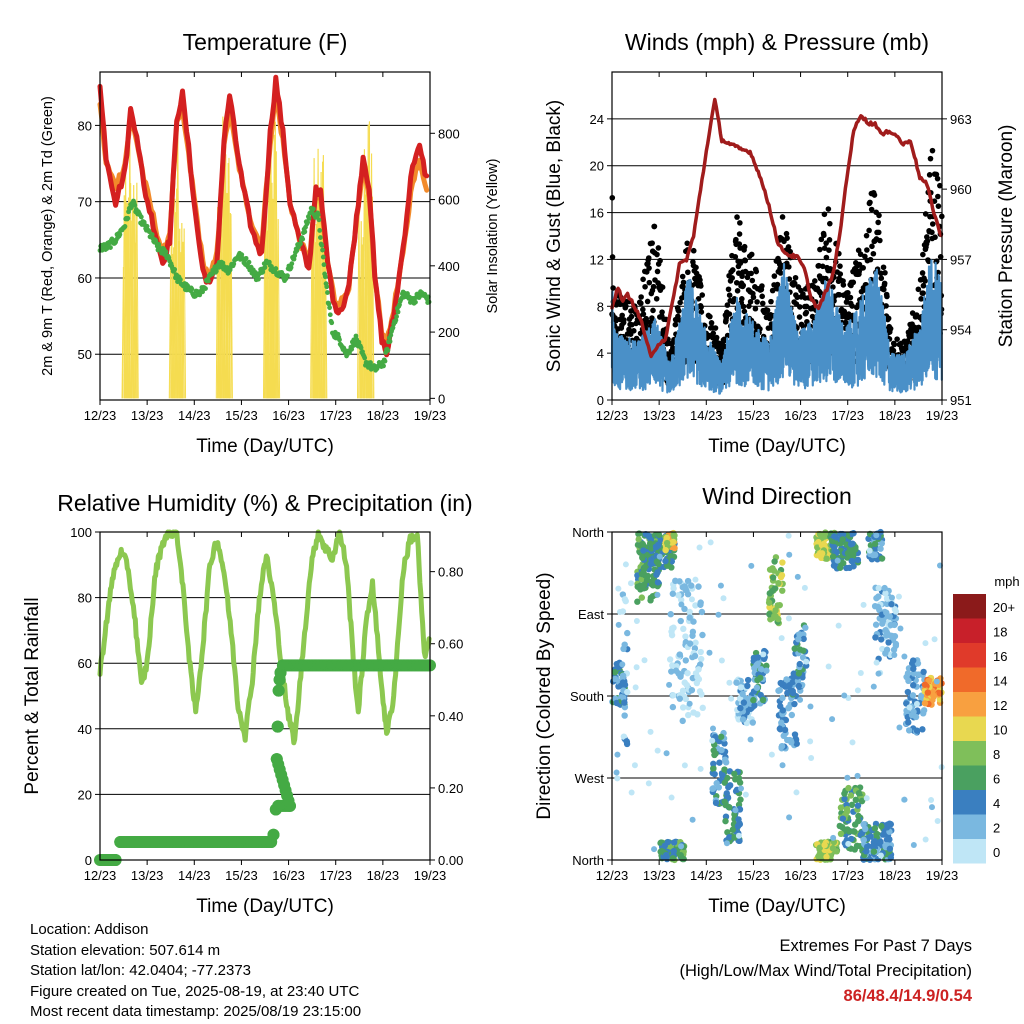  I want to click on humidity-y-tick-label: 40, so click(85, 729).